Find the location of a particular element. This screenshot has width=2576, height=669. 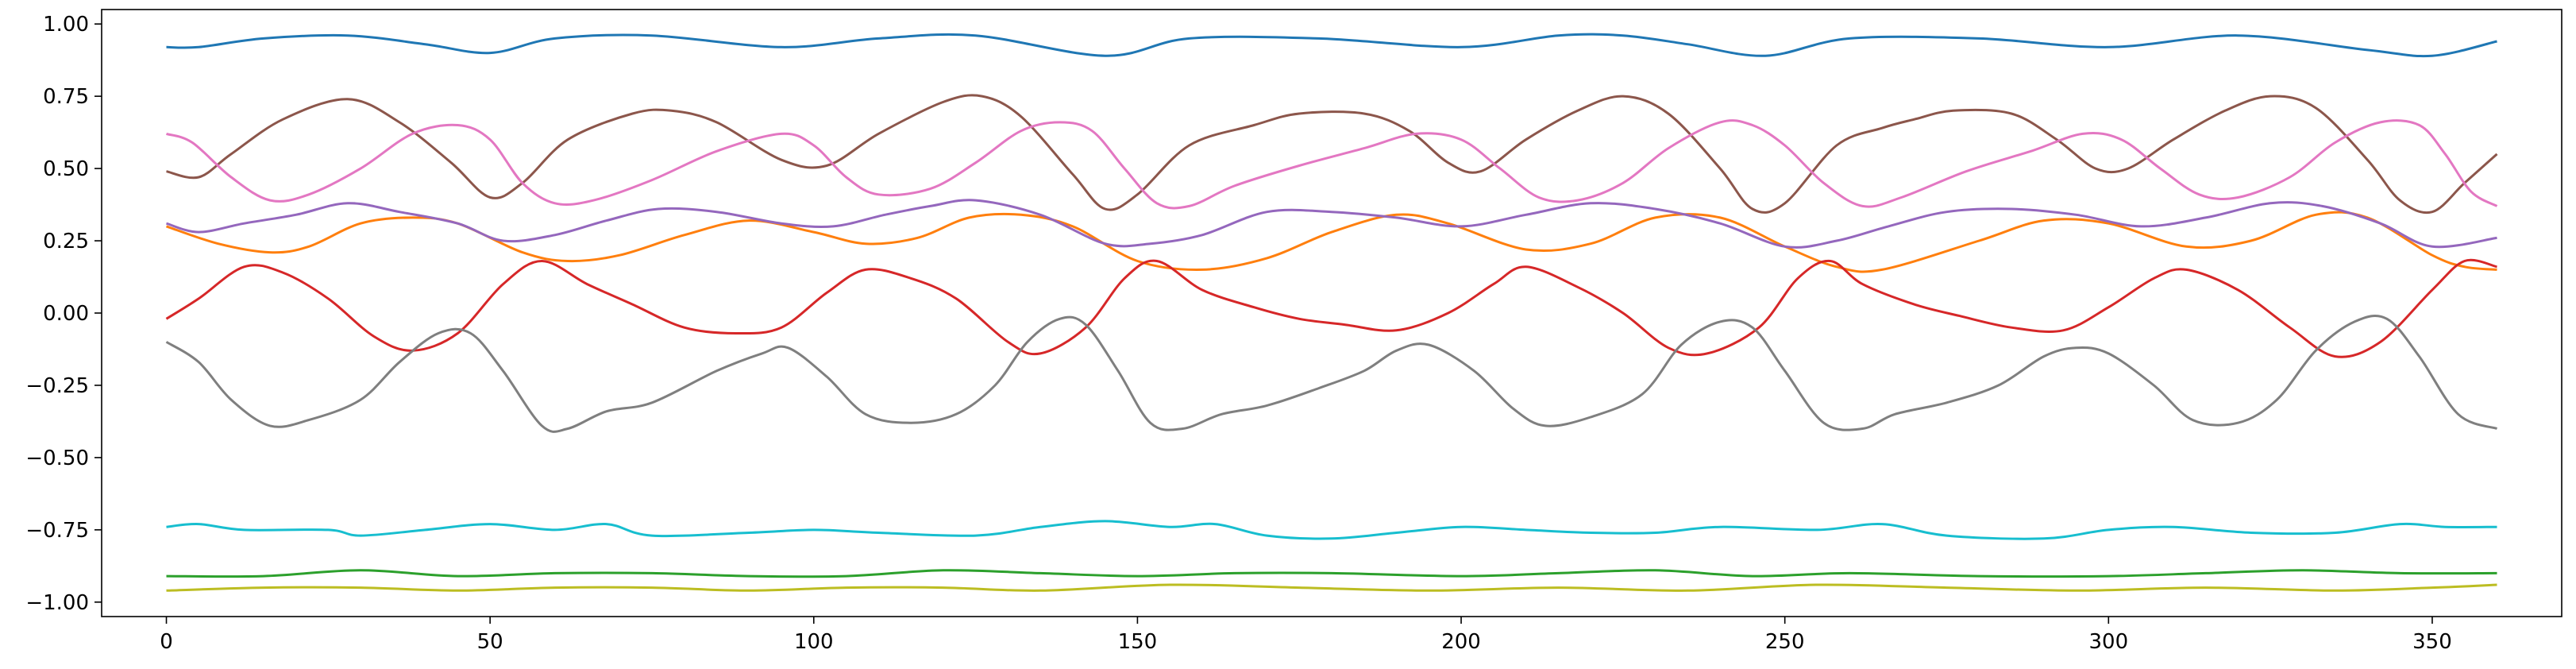

y-tick-label: 0.75 is located at coordinates (66, 97).